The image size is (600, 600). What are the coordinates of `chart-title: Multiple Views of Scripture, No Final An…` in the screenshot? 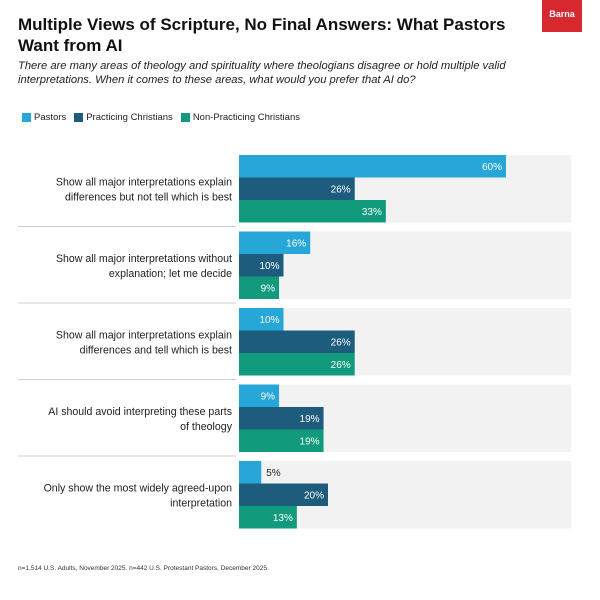 It's located at (262, 35).